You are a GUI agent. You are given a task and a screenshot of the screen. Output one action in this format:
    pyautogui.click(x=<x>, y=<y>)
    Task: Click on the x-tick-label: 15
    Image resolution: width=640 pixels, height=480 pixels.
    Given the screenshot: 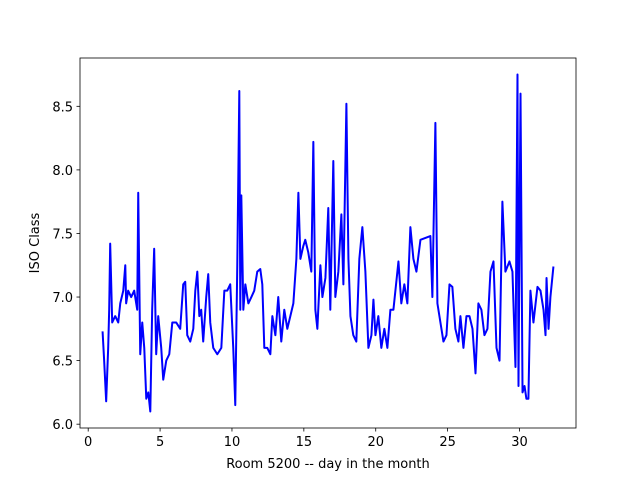 What is the action you would take?
    pyautogui.click(x=304, y=442)
    